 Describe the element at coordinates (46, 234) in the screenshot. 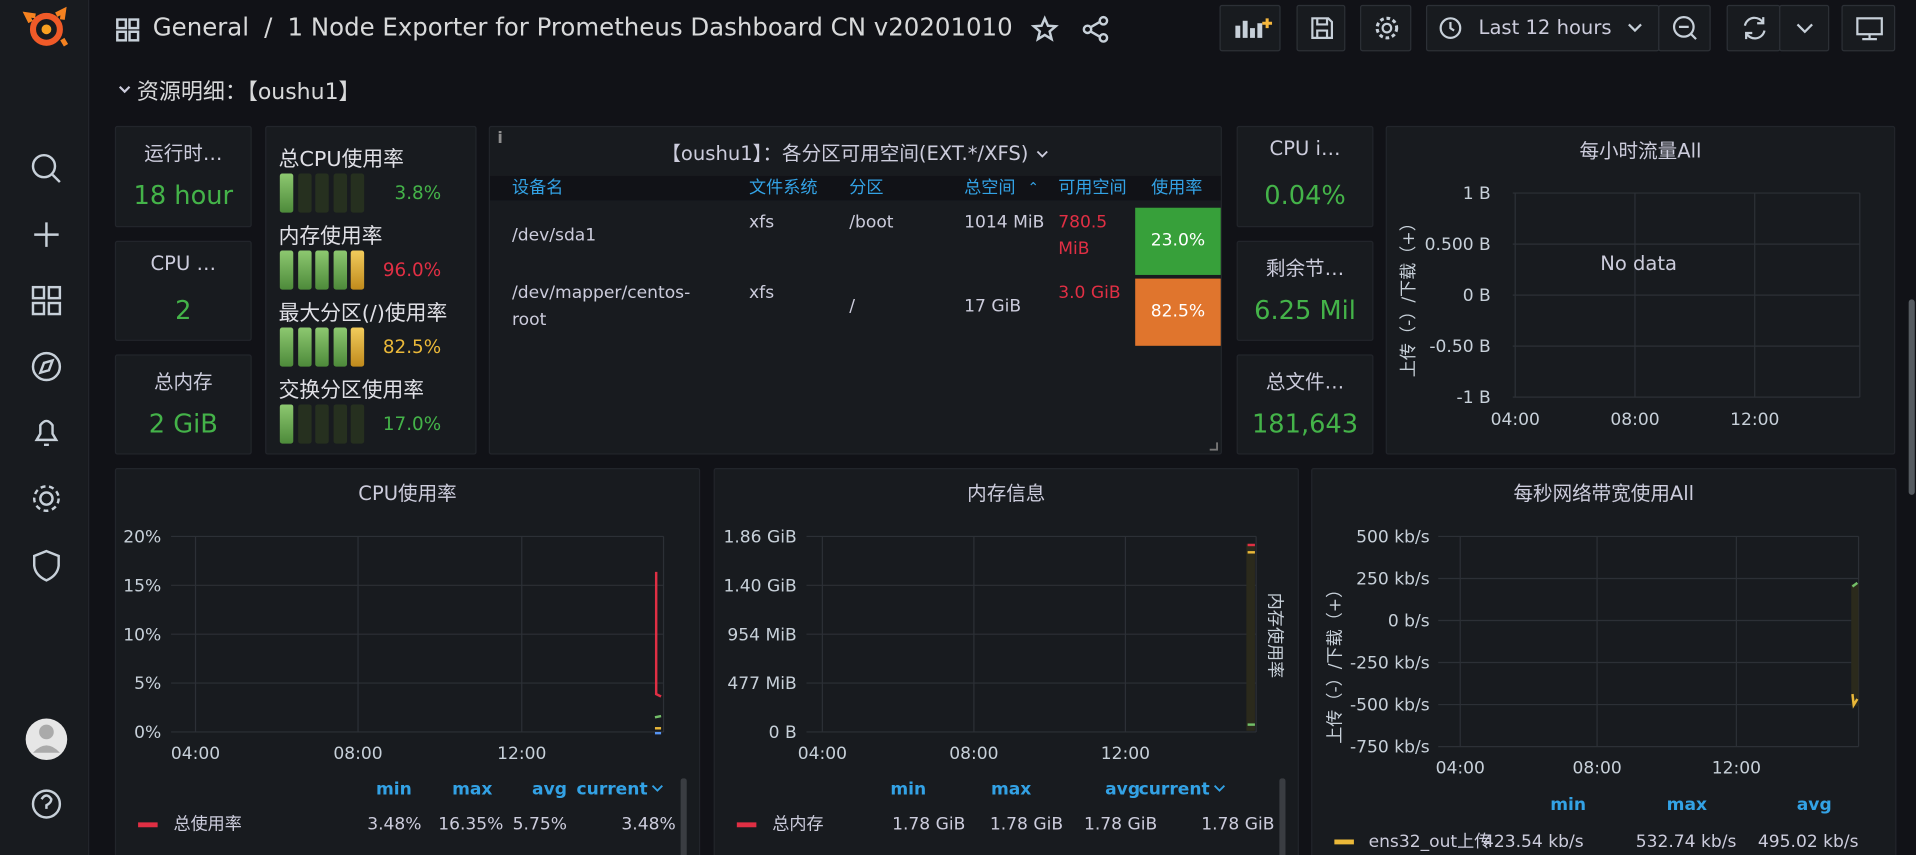

I see `create-icon` at that location.